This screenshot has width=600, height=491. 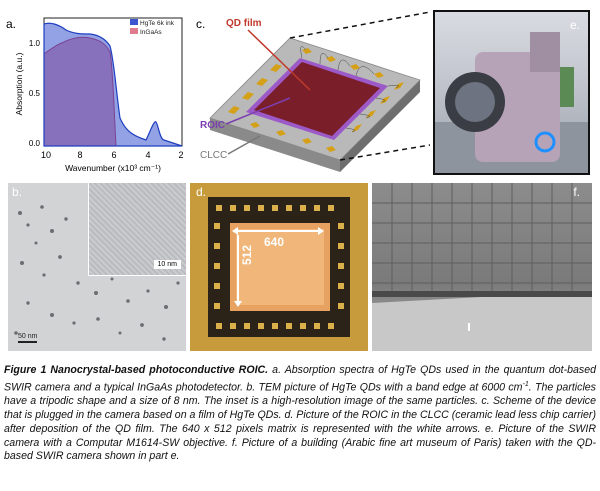 I want to click on plaza-ground, so click(x=482, y=321).